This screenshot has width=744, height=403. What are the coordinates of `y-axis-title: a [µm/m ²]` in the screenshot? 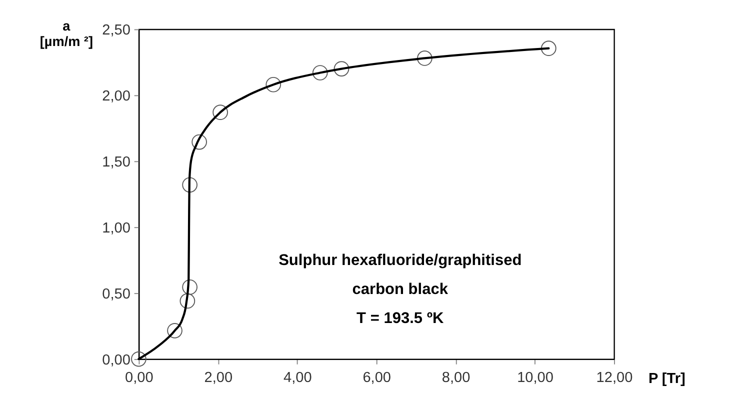 It's located at (66, 34).